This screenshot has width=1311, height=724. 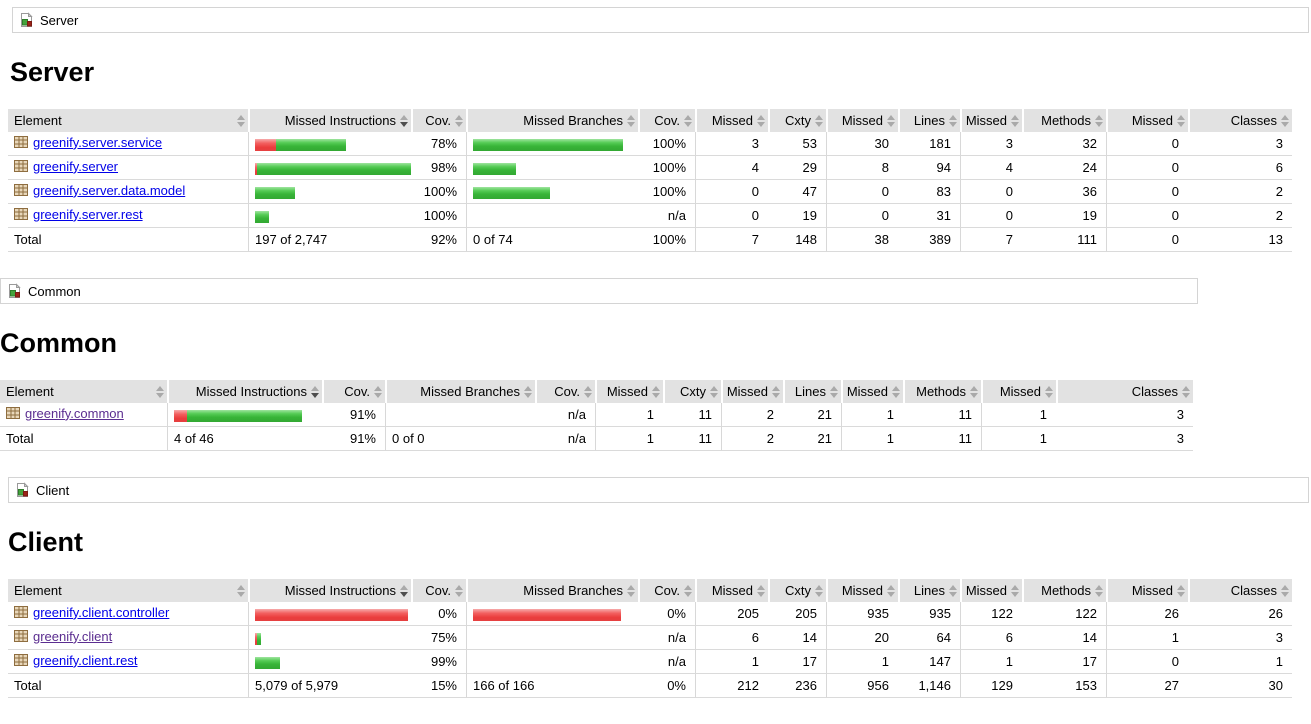 I want to click on metric-cell: 24, so click(x=1064, y=168).